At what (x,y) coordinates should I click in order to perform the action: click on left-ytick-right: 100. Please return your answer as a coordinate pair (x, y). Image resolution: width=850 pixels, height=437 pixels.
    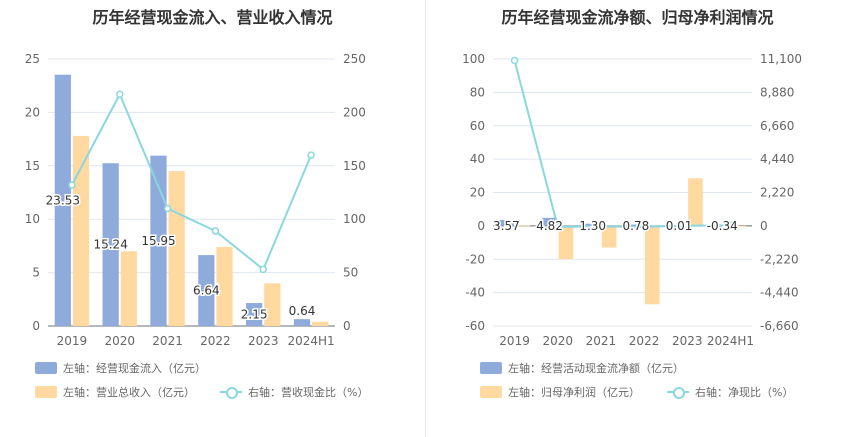
    Looking at the image, I should click on (354, 219).